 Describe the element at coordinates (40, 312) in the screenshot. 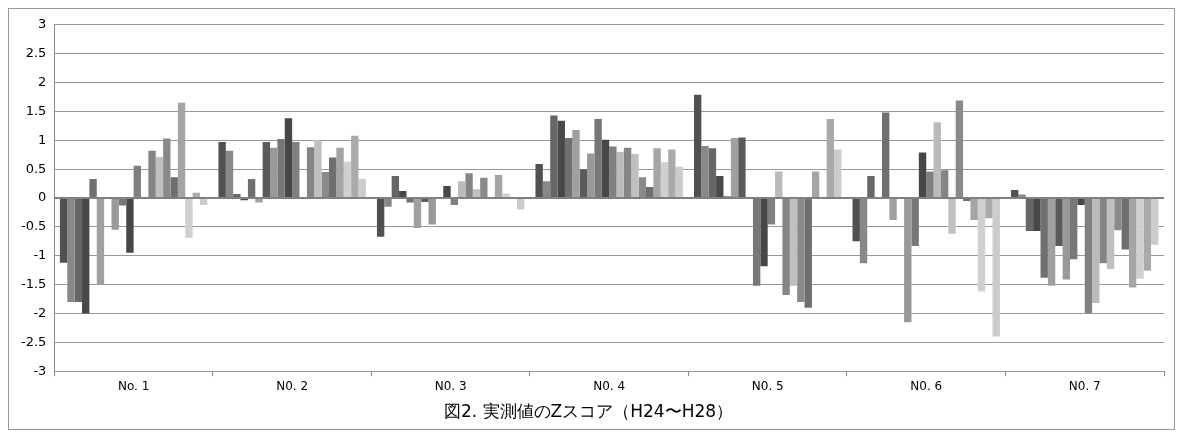

I see `y-tick-label: -2` at that location.